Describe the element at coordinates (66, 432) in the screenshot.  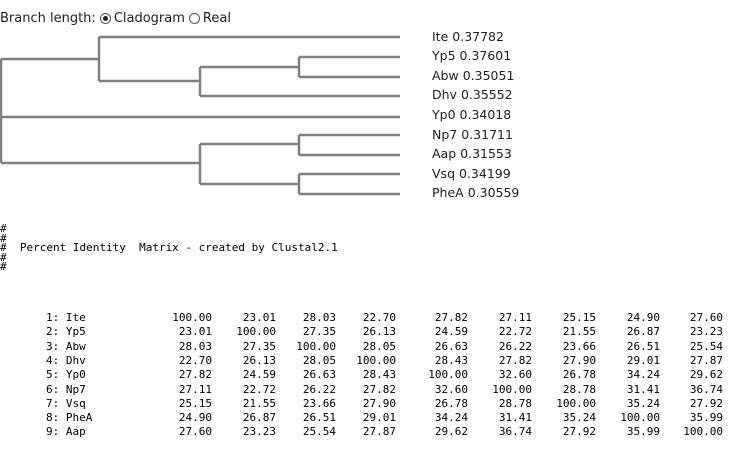
I see `matrix-row-label: 9: Aap` at that location.